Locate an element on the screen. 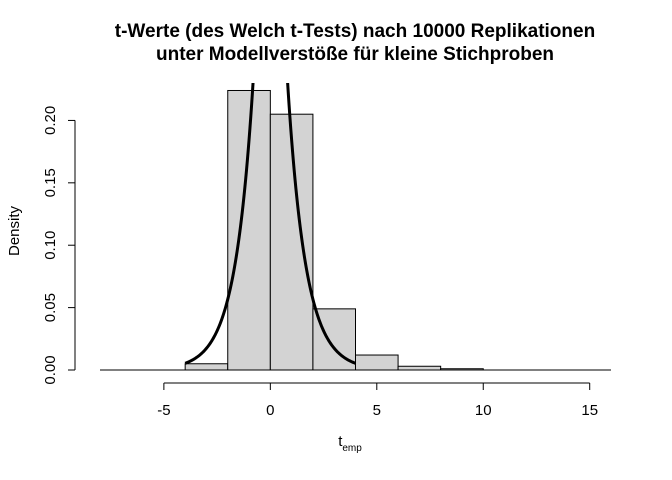 This screenshot has width=672, height=480. x-tick-label-4: 15 is located at coordinates (589, 410).